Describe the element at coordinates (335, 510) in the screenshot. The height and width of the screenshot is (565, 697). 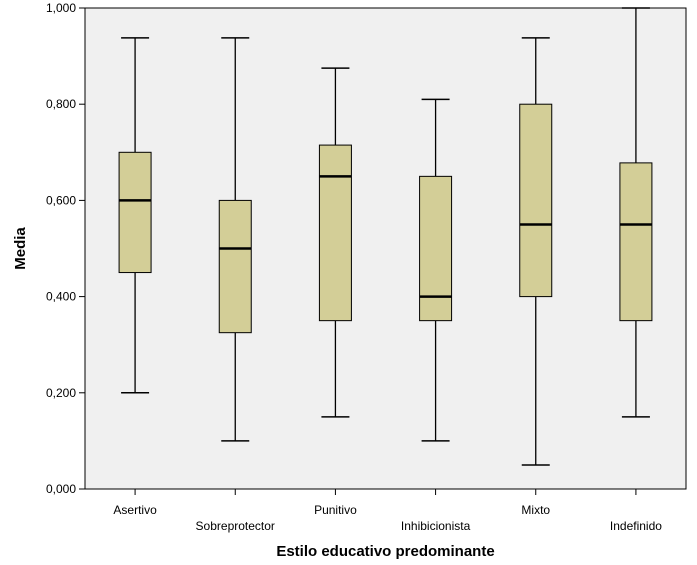
I see `x-tick-label: Punitivo` at that location.